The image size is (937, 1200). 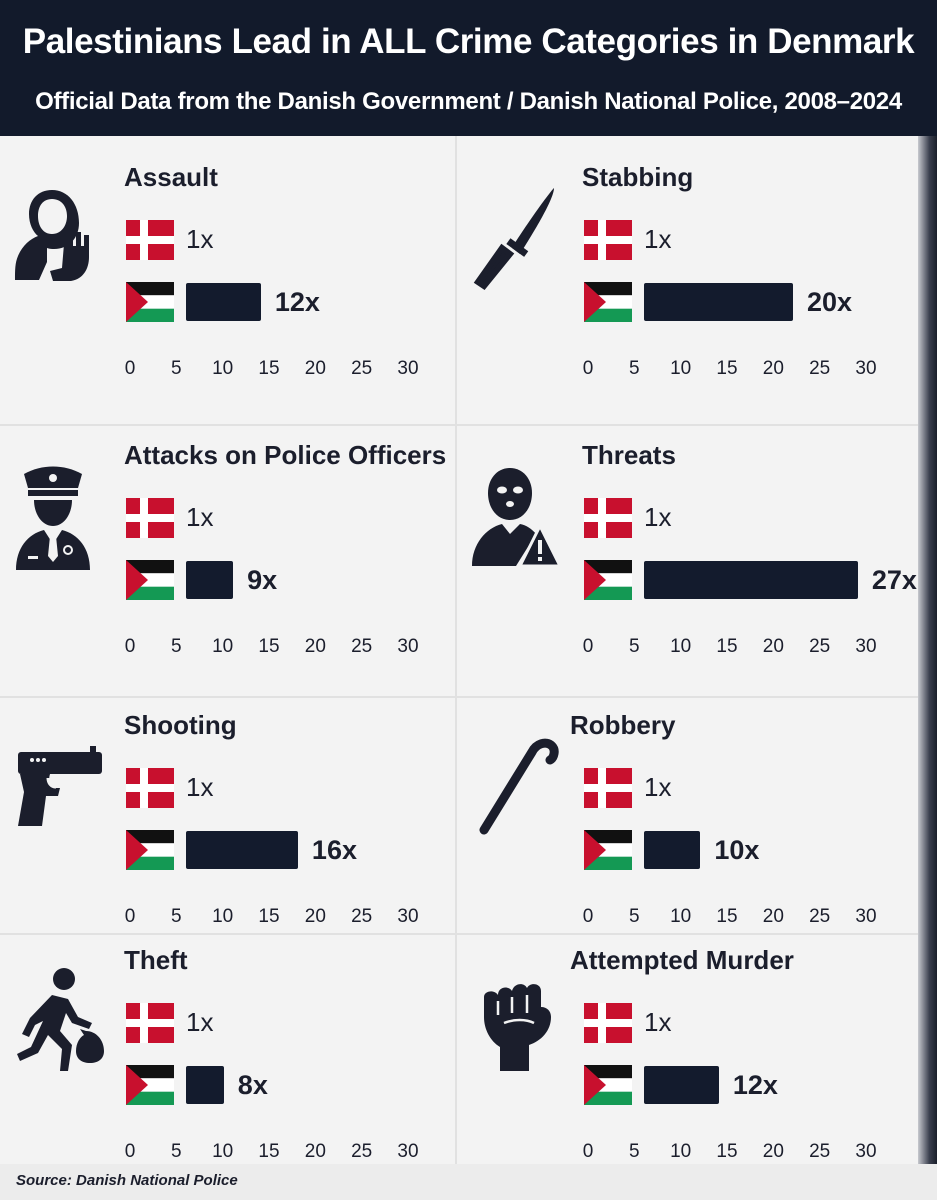 I want to click on background-edge, so click(x=927, y=668).